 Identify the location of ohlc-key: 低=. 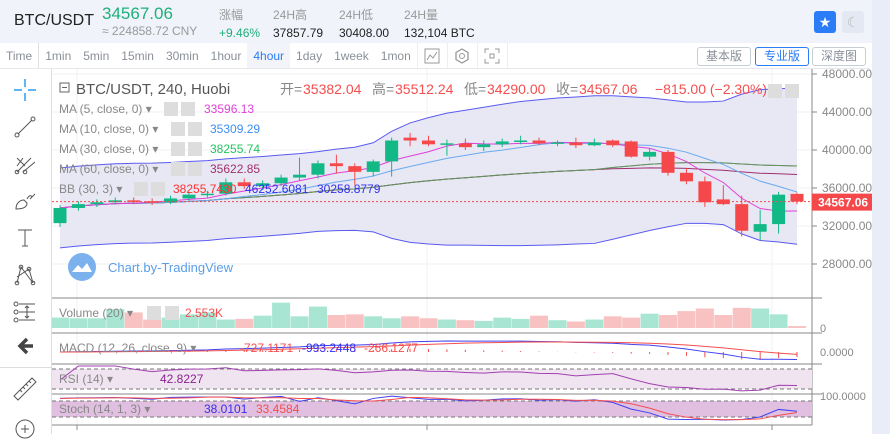
(475, 89).